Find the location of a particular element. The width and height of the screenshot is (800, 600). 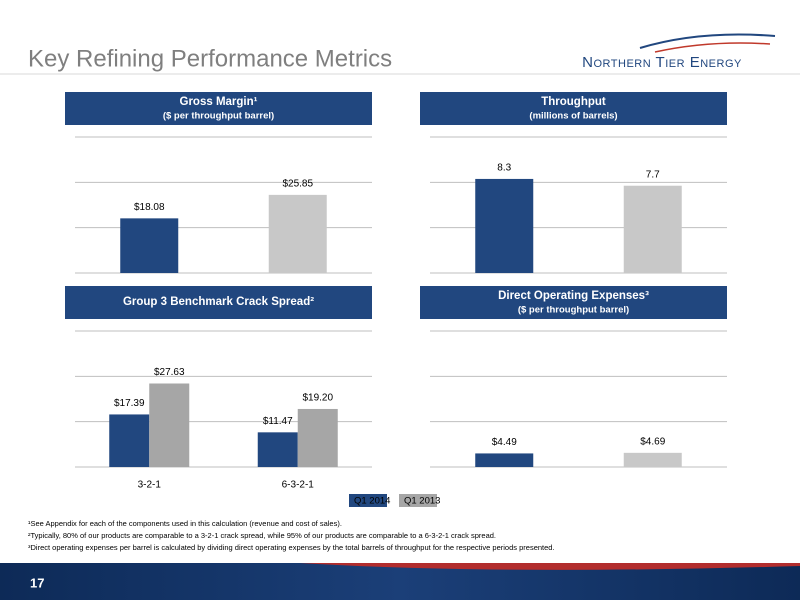

chart-title: Throughput is located at coordinates (573, 102).